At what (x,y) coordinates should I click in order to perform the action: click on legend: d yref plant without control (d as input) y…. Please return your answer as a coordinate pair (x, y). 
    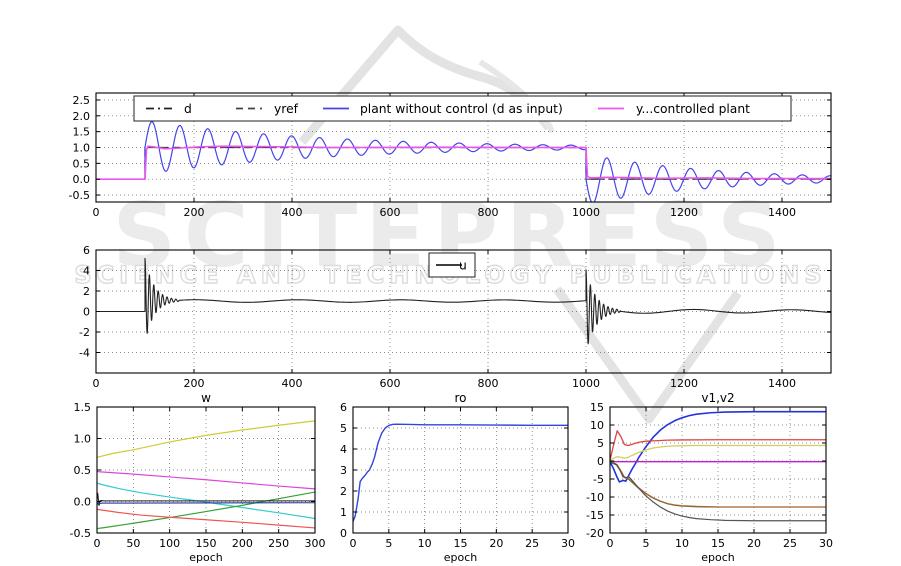
    Looking at the image, I should click on (462, 108).